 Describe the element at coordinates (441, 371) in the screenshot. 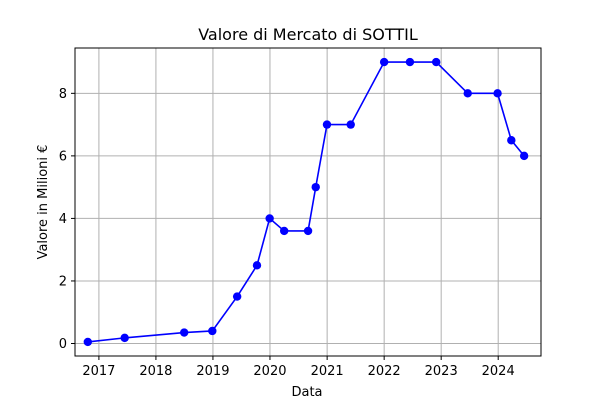

I see `x-tick-label: 2023` at that location.